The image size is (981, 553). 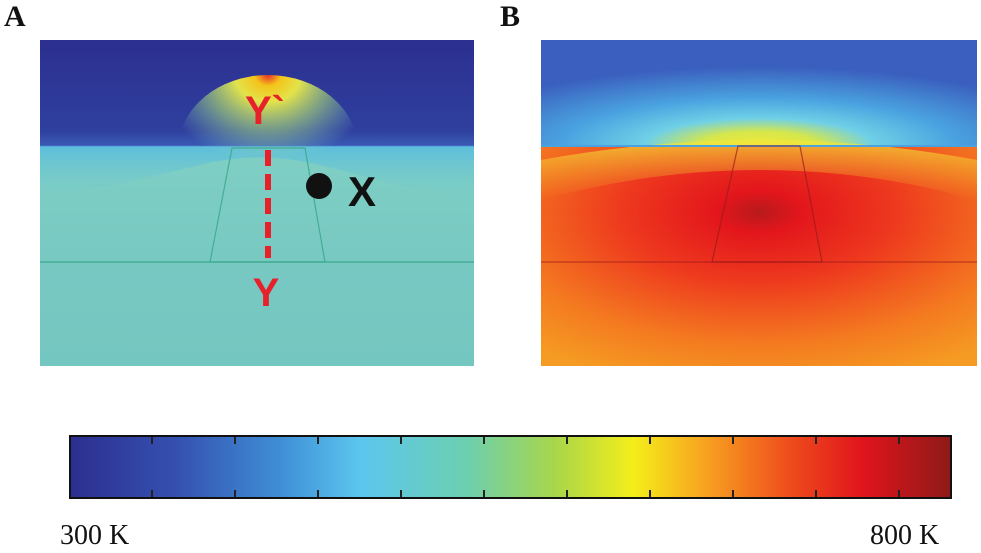 I want to click on panel-a-label: A, so click(x=15, y=16).